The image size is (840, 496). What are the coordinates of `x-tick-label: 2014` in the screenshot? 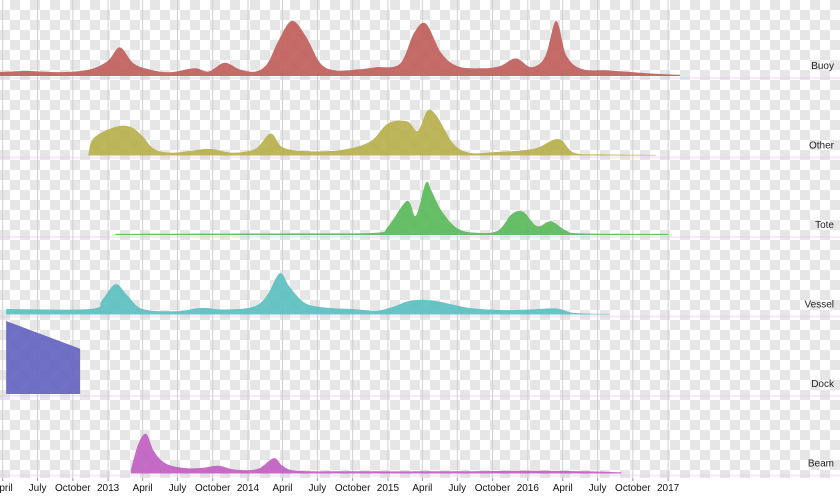 It's located at (248, 488).